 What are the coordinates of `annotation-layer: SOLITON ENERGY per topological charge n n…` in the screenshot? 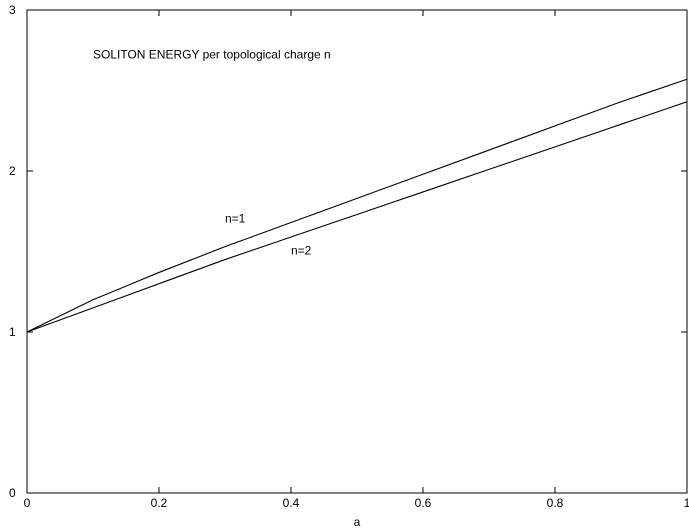 It's located at (212, 152).